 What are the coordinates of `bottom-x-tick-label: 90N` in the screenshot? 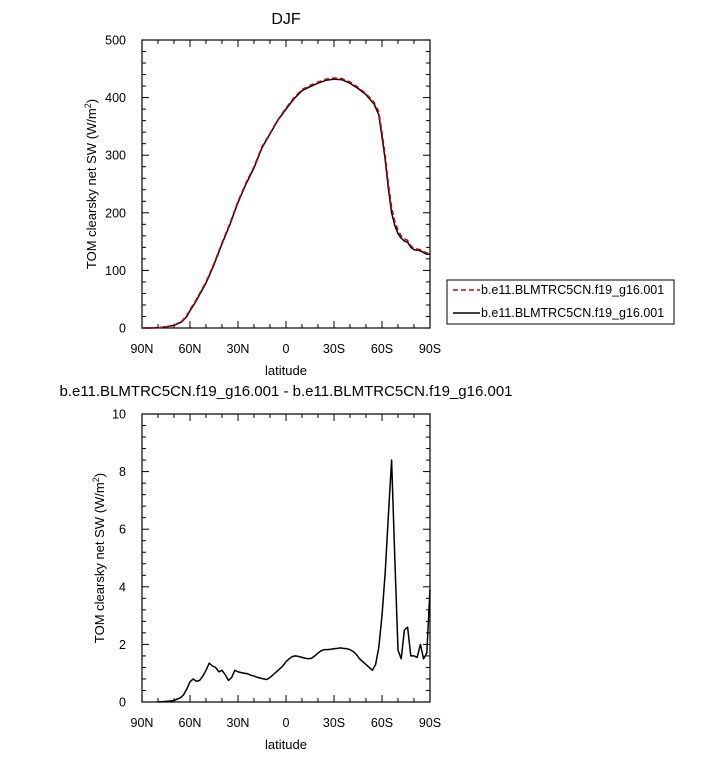 It's located at (142, 723).